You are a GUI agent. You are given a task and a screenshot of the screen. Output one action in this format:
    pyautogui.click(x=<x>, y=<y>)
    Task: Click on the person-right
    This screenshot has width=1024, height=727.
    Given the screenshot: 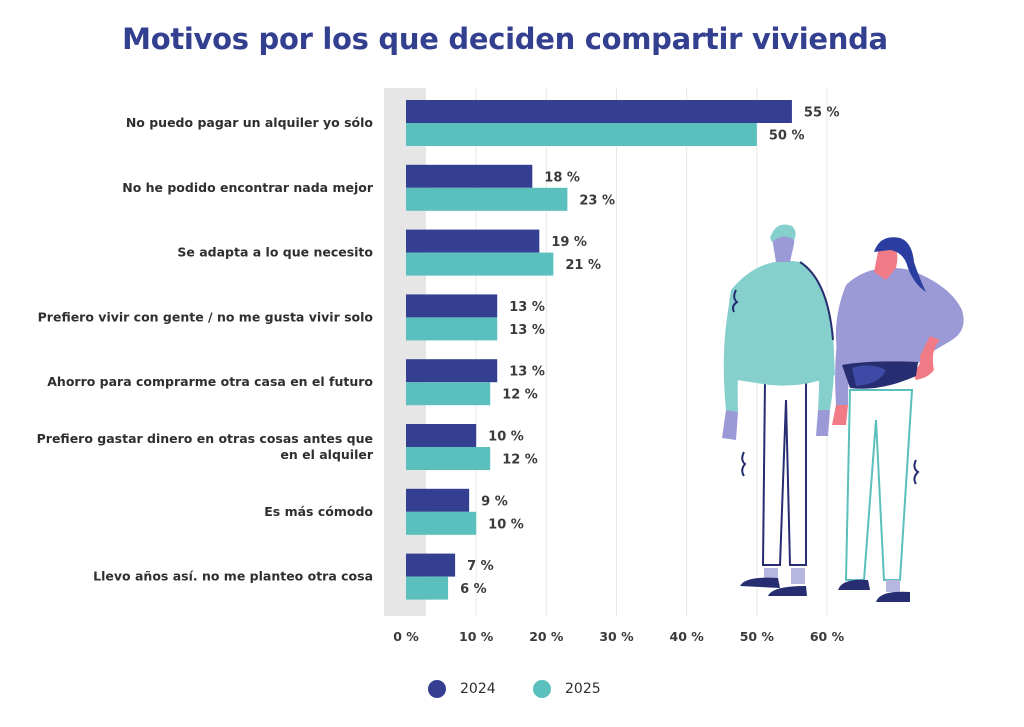 What is the action you would take?
    pyautogui.click(x=898, y=419)
    